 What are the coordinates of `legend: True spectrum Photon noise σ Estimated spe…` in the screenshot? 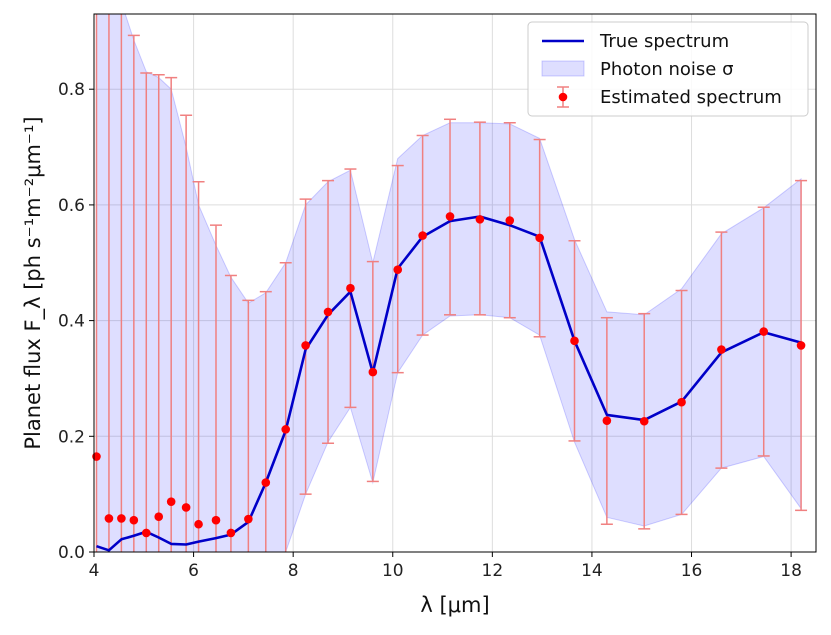 It's located at (668, 69).